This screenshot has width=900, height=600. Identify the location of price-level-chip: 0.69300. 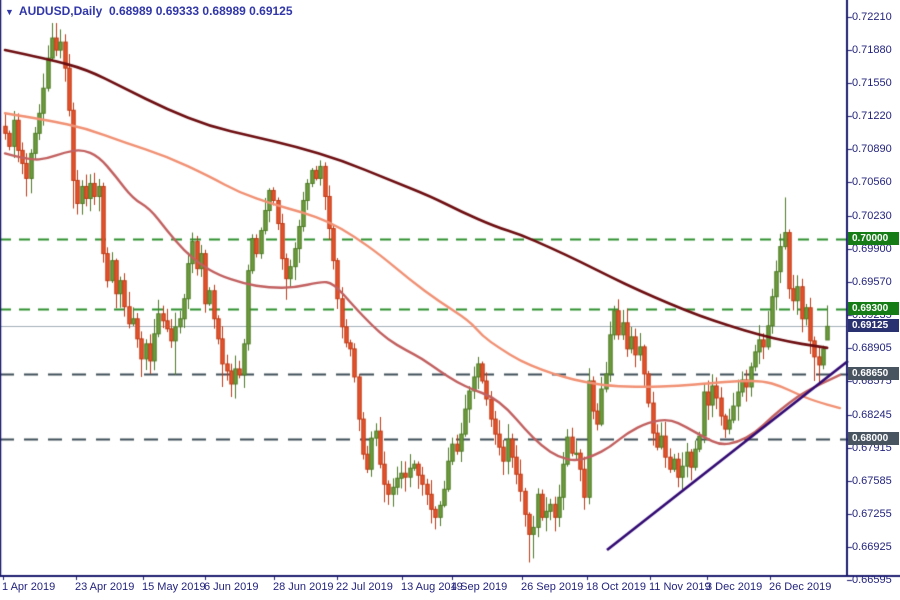
(873, 308).